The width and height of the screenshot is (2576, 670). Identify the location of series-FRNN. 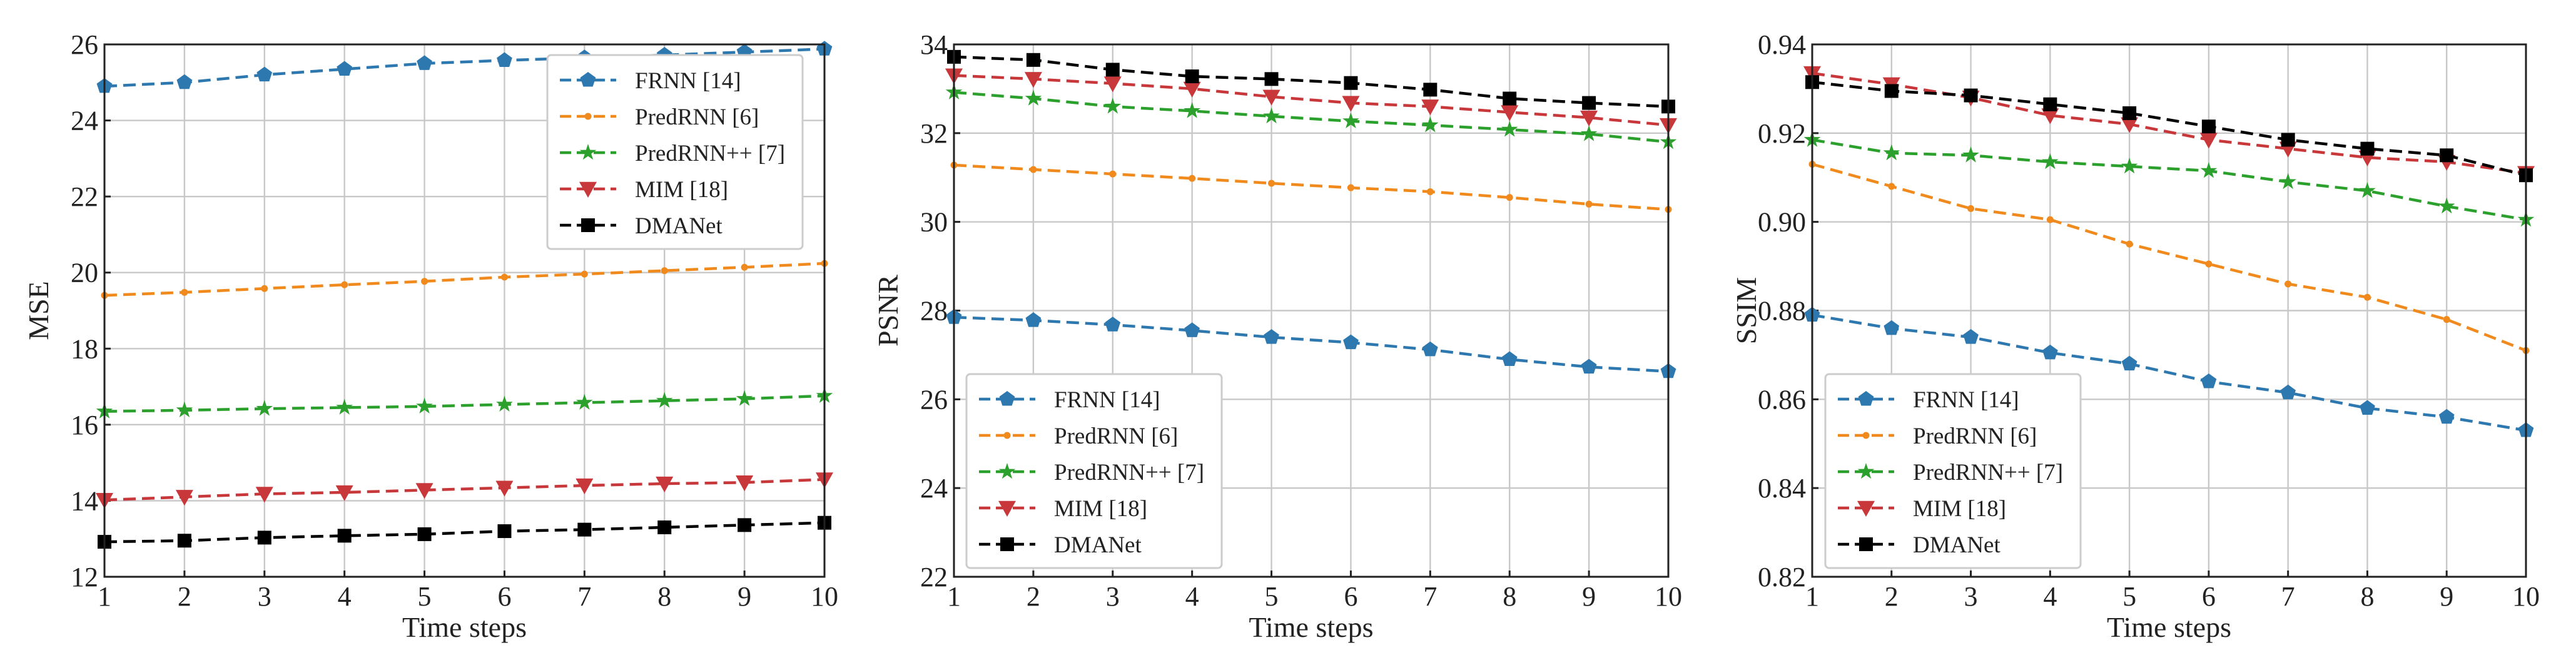
(1311, 343).